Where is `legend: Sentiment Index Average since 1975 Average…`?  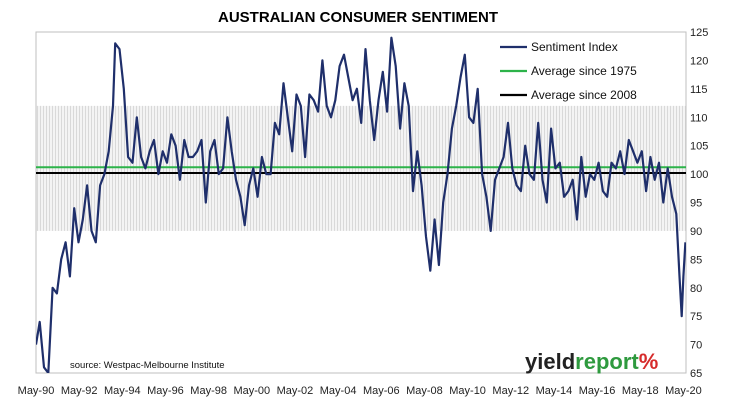
legend: Sentiment Index Average since 1975 Average… is located at coordinates (572, 70).